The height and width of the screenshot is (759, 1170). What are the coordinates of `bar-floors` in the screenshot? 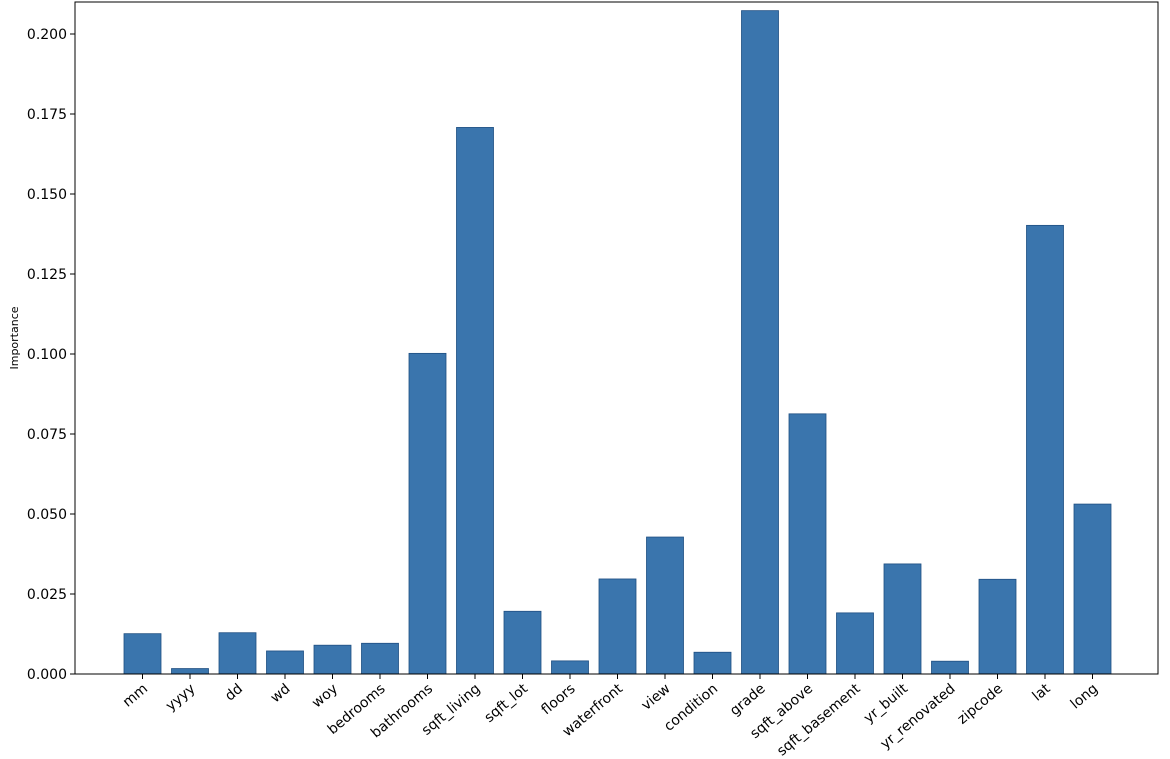 It's located at (570, 667).